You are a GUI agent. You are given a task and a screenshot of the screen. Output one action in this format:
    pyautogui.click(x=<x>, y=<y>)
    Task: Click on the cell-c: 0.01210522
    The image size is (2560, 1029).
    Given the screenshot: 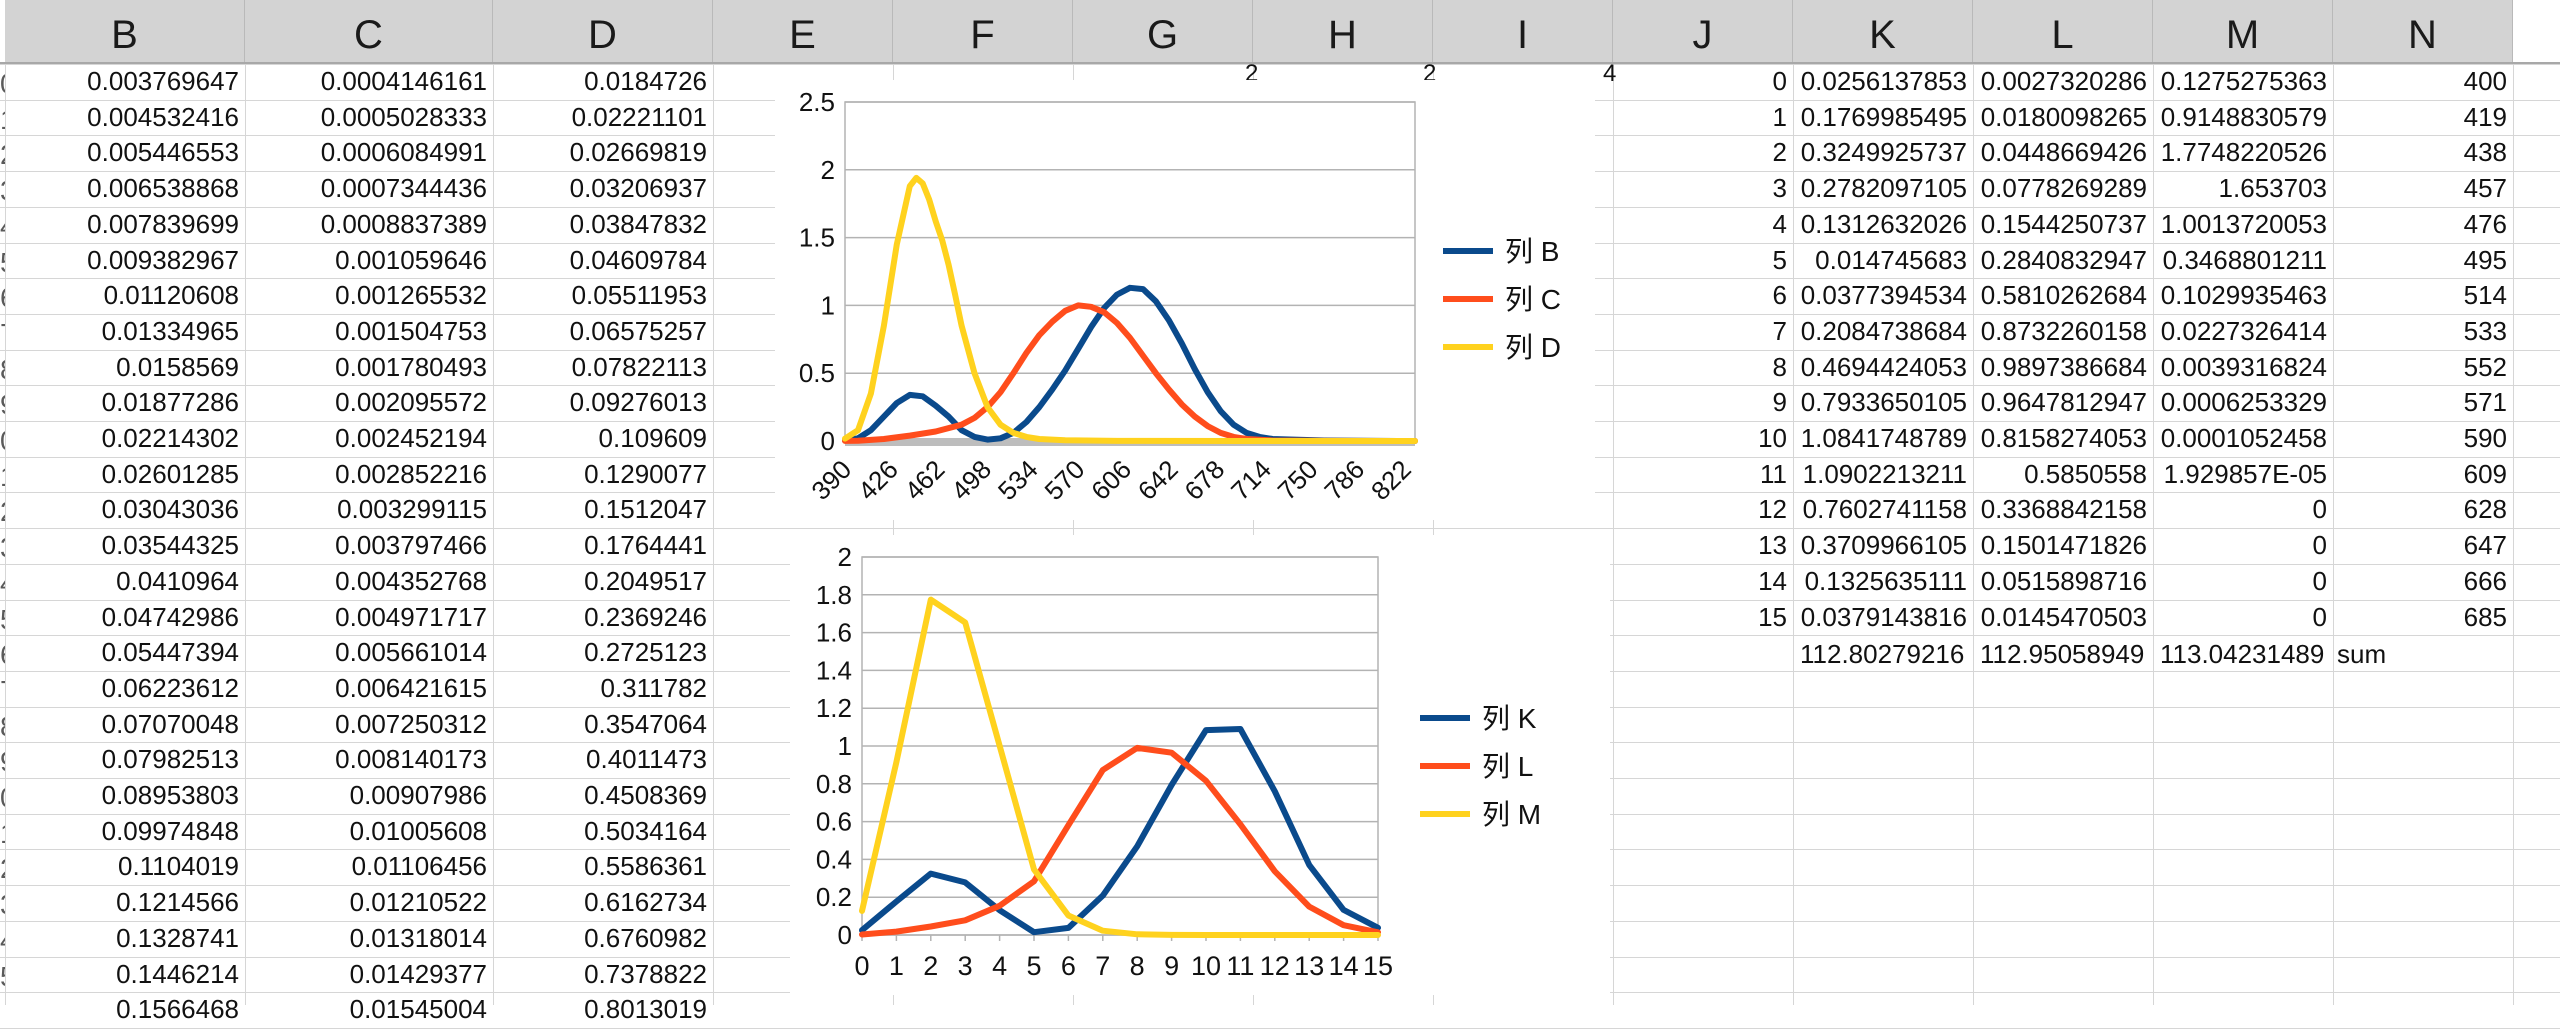 What is the action you would take?
    pyautogui.click(x=418, y=902)
    